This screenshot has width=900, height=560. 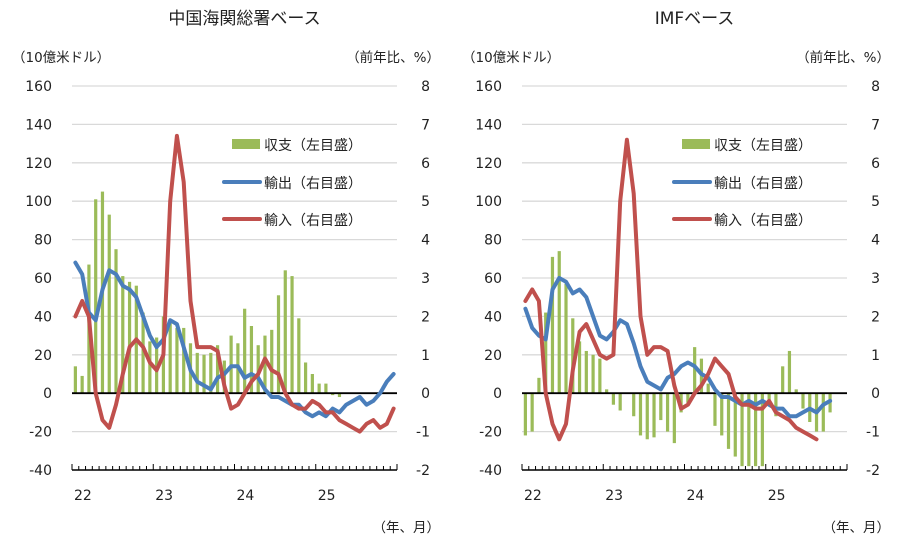 What do you see at coordinates (763, 221) in the screenshot?
I see `legend-label: 輸入（右目盛）` at bounding box center [763, 221].